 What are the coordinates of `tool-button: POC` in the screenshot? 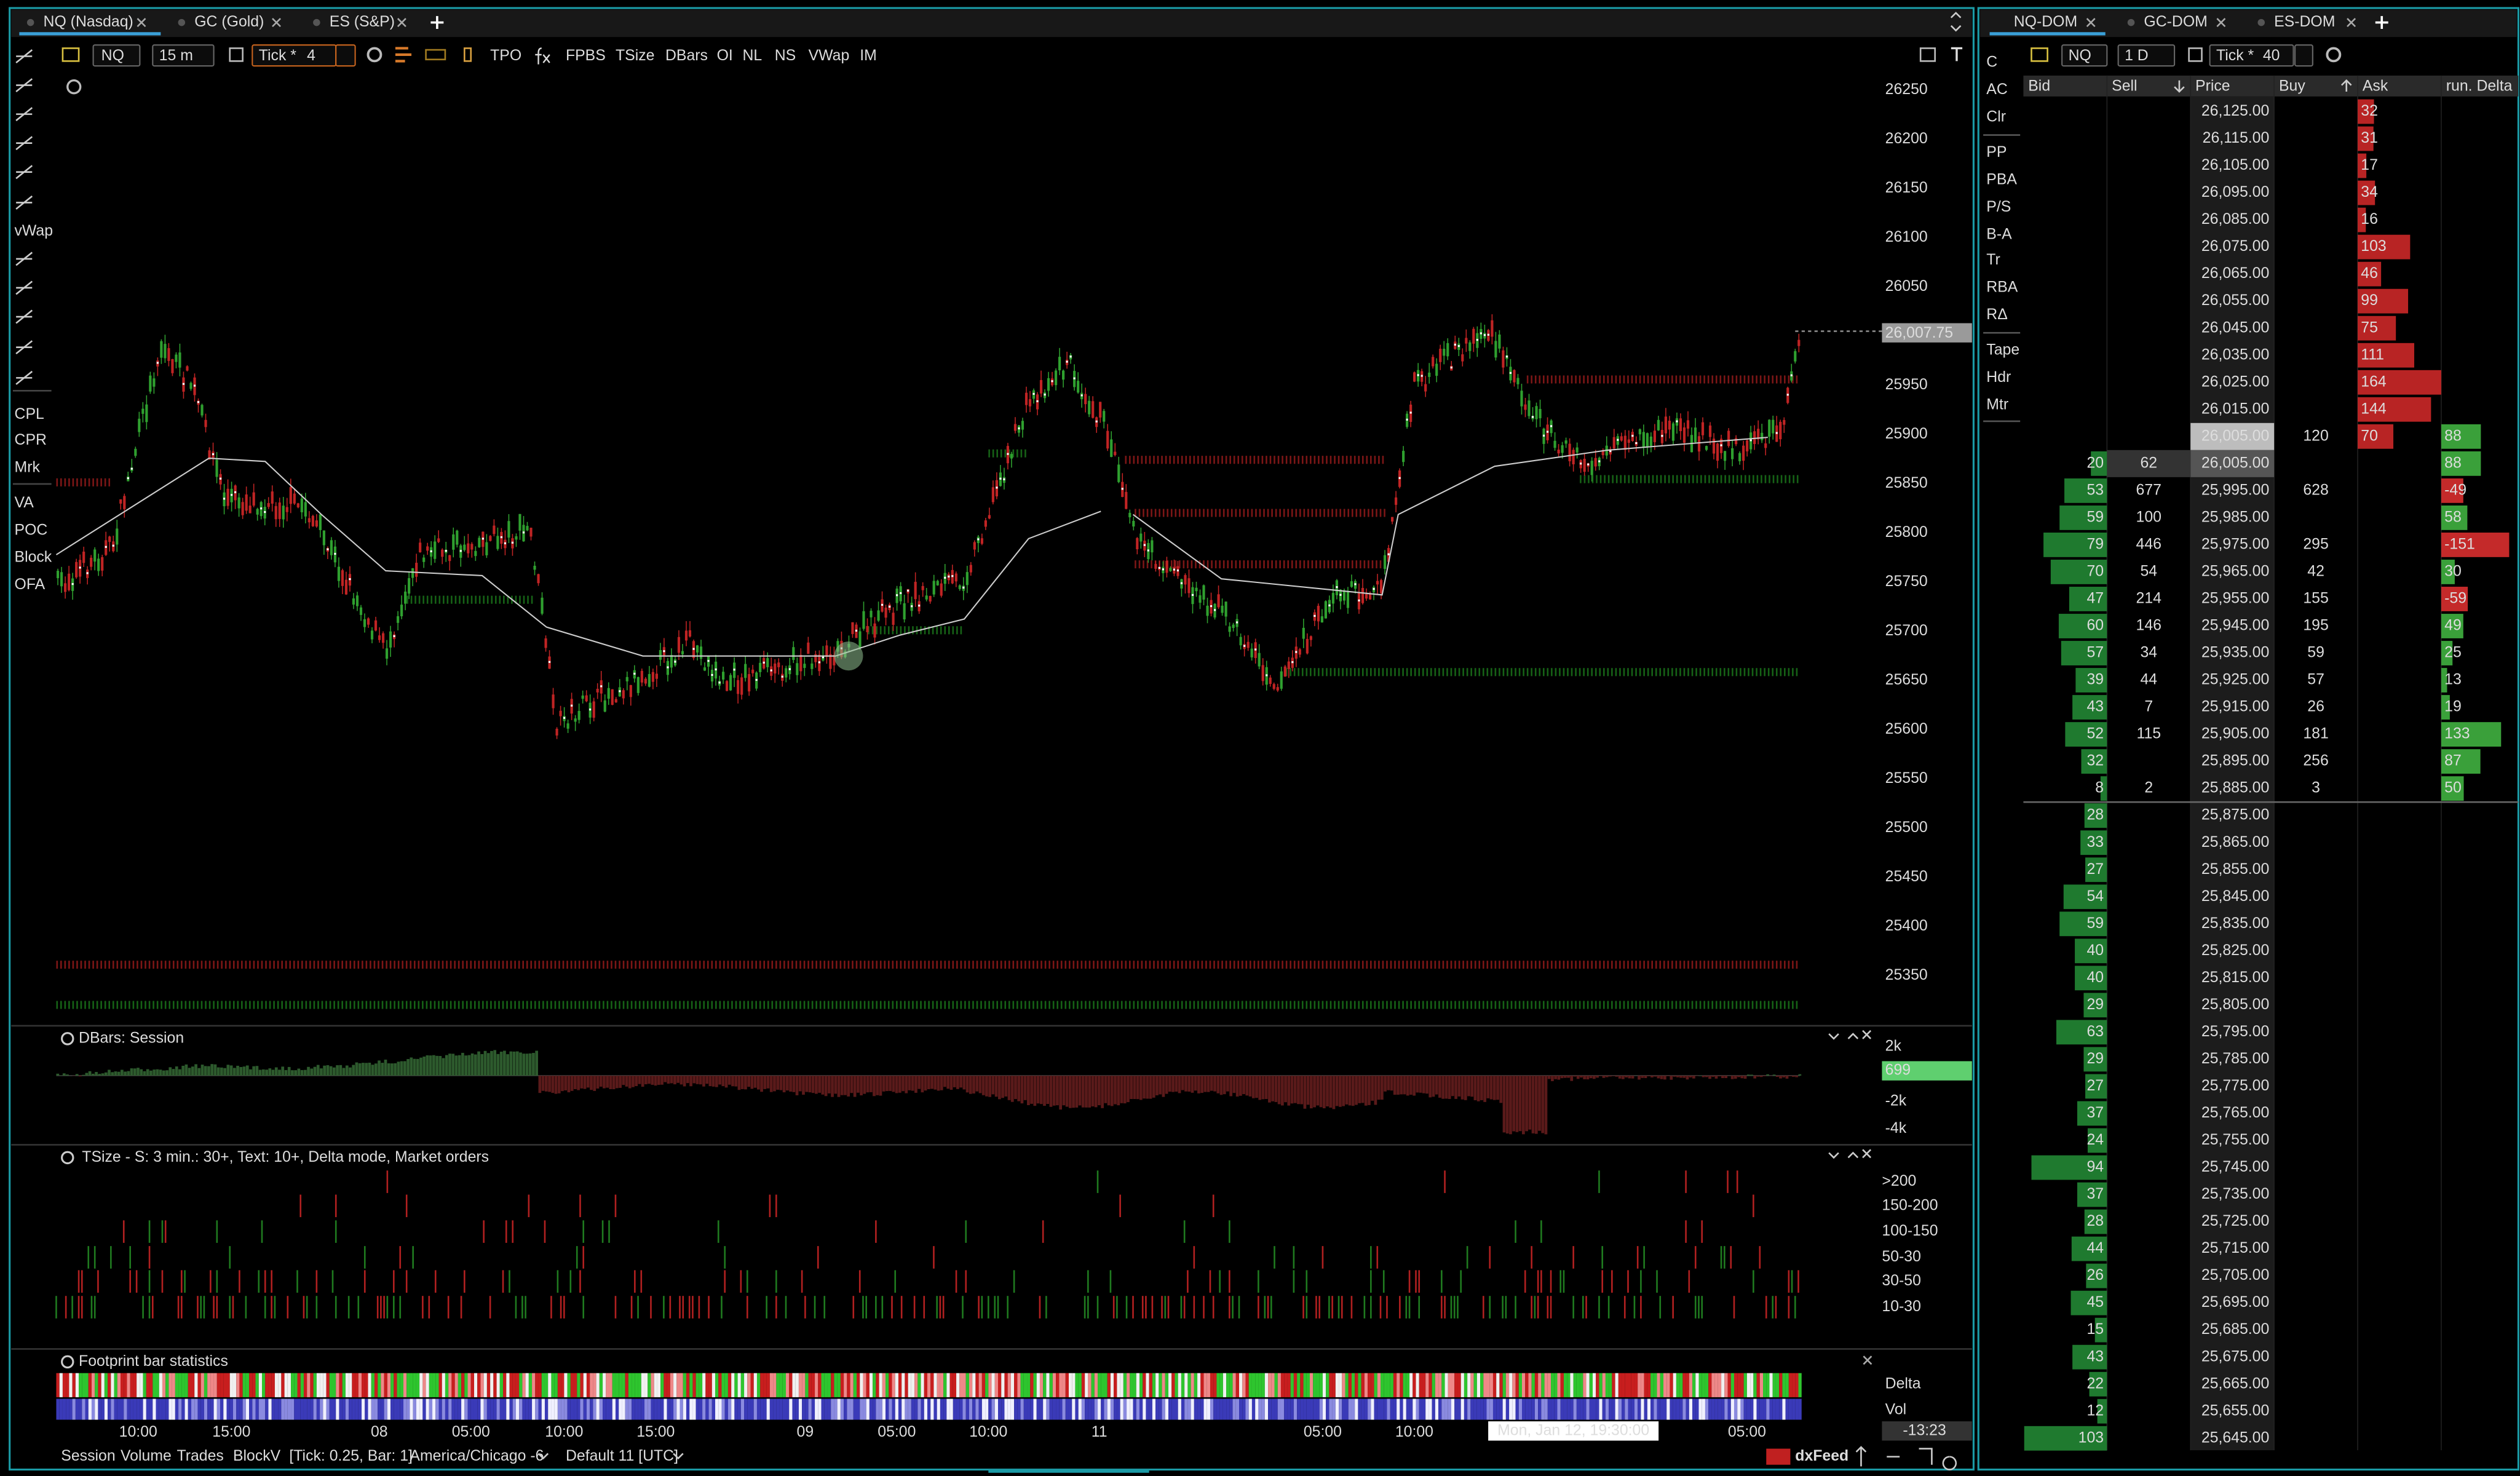 It's located at (31, 530).